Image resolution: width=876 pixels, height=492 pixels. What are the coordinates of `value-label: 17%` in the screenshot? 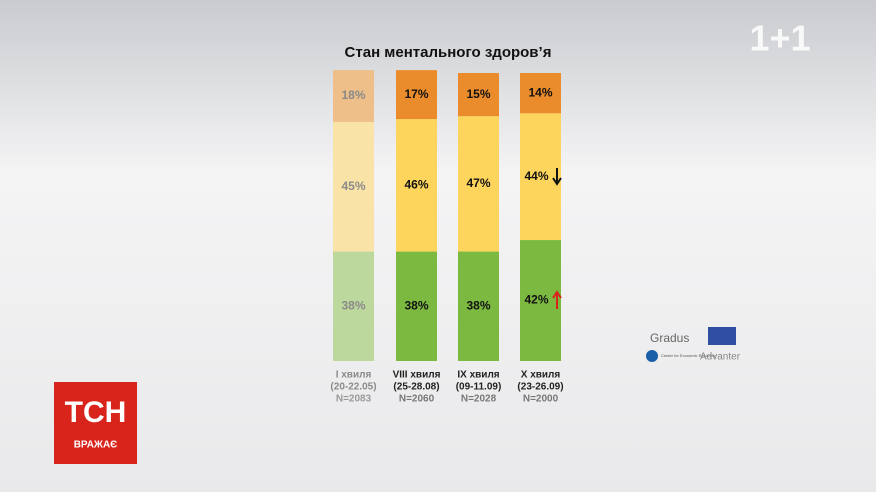 It's located at (416, 94).